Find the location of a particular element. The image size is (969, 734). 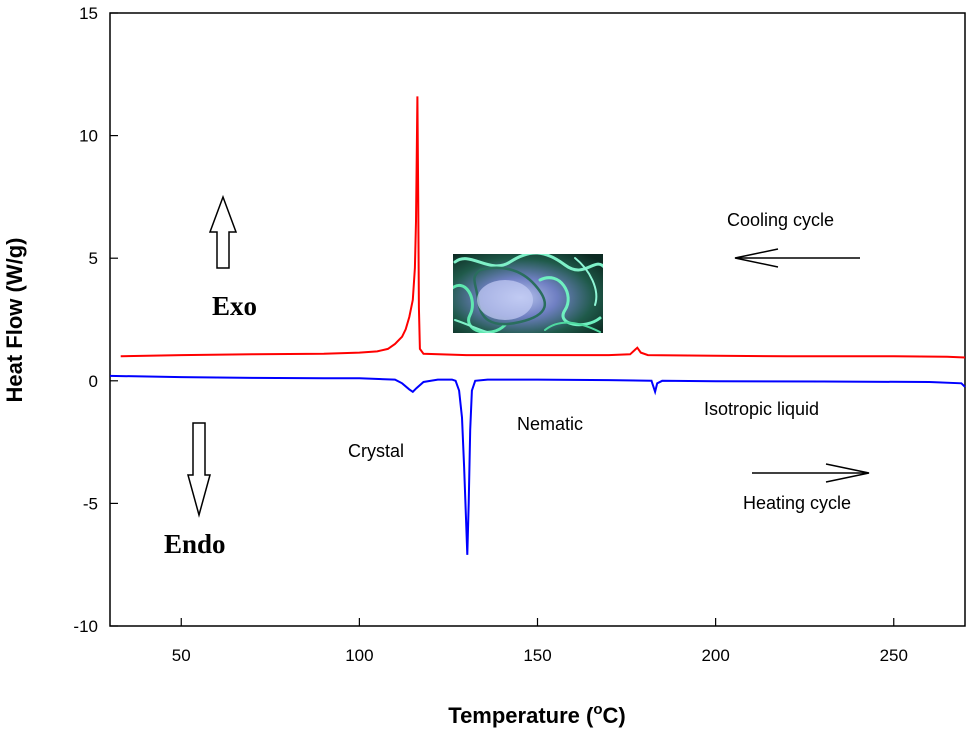

y-tick-label: 0 is located at coordinates (93, 381).